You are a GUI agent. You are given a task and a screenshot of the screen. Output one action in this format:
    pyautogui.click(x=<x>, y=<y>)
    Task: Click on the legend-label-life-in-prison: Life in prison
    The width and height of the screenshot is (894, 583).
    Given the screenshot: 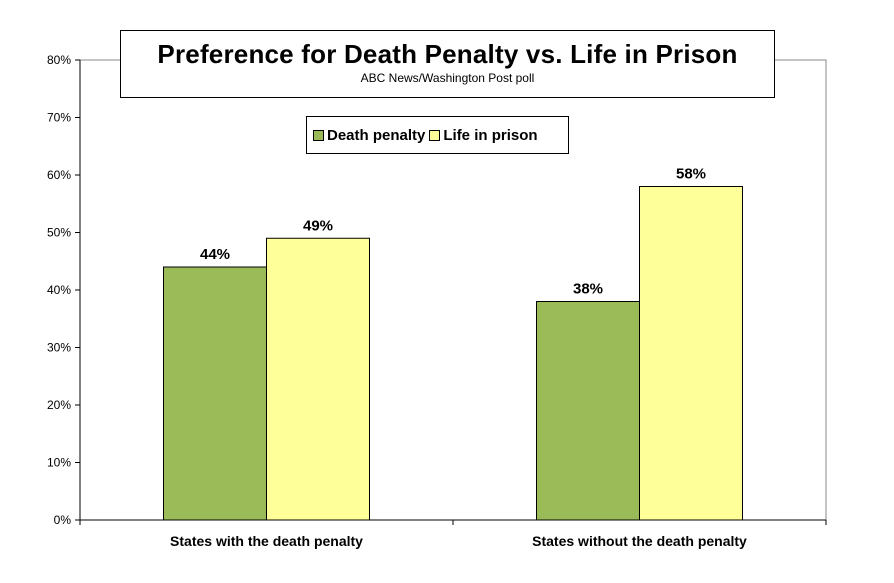 What is the action you would take?
    pyautogui.click(x=490, y=135)
    